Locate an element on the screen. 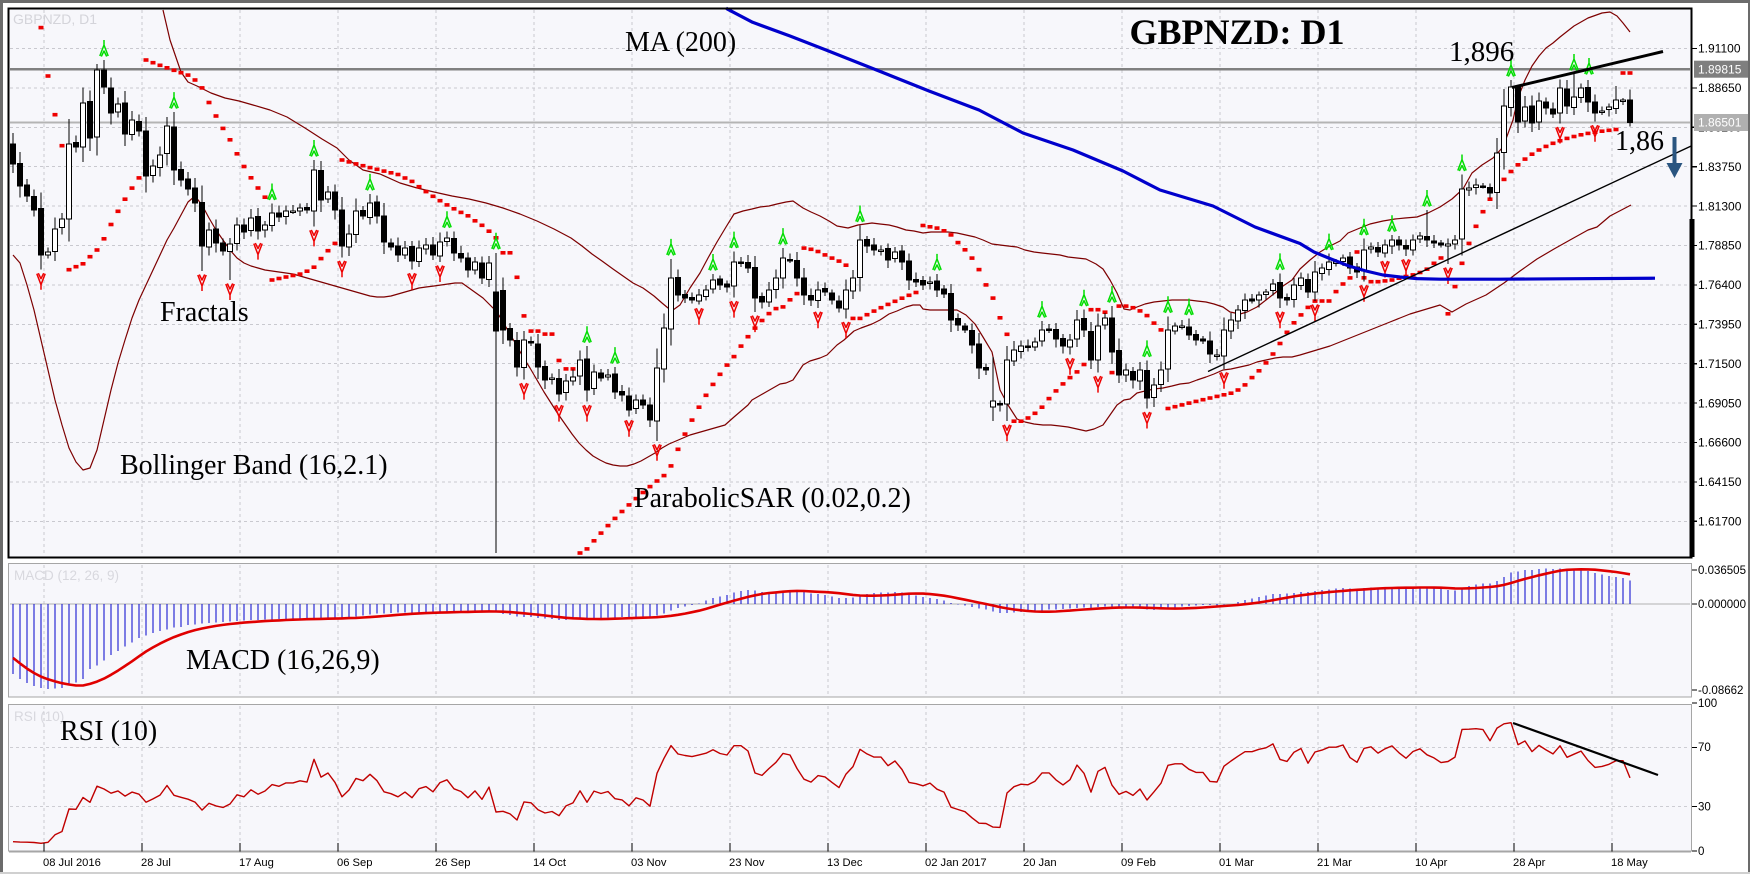  svg-text: GBPNZD: D1 is located at coordinates (1237, 32).